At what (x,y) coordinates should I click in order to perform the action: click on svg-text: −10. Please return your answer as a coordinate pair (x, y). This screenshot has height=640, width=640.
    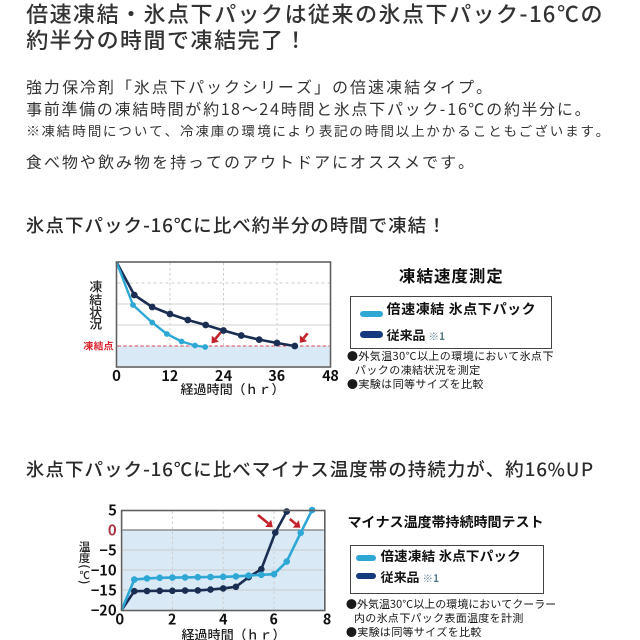
    Looking at the image, I should click on (104, 569).